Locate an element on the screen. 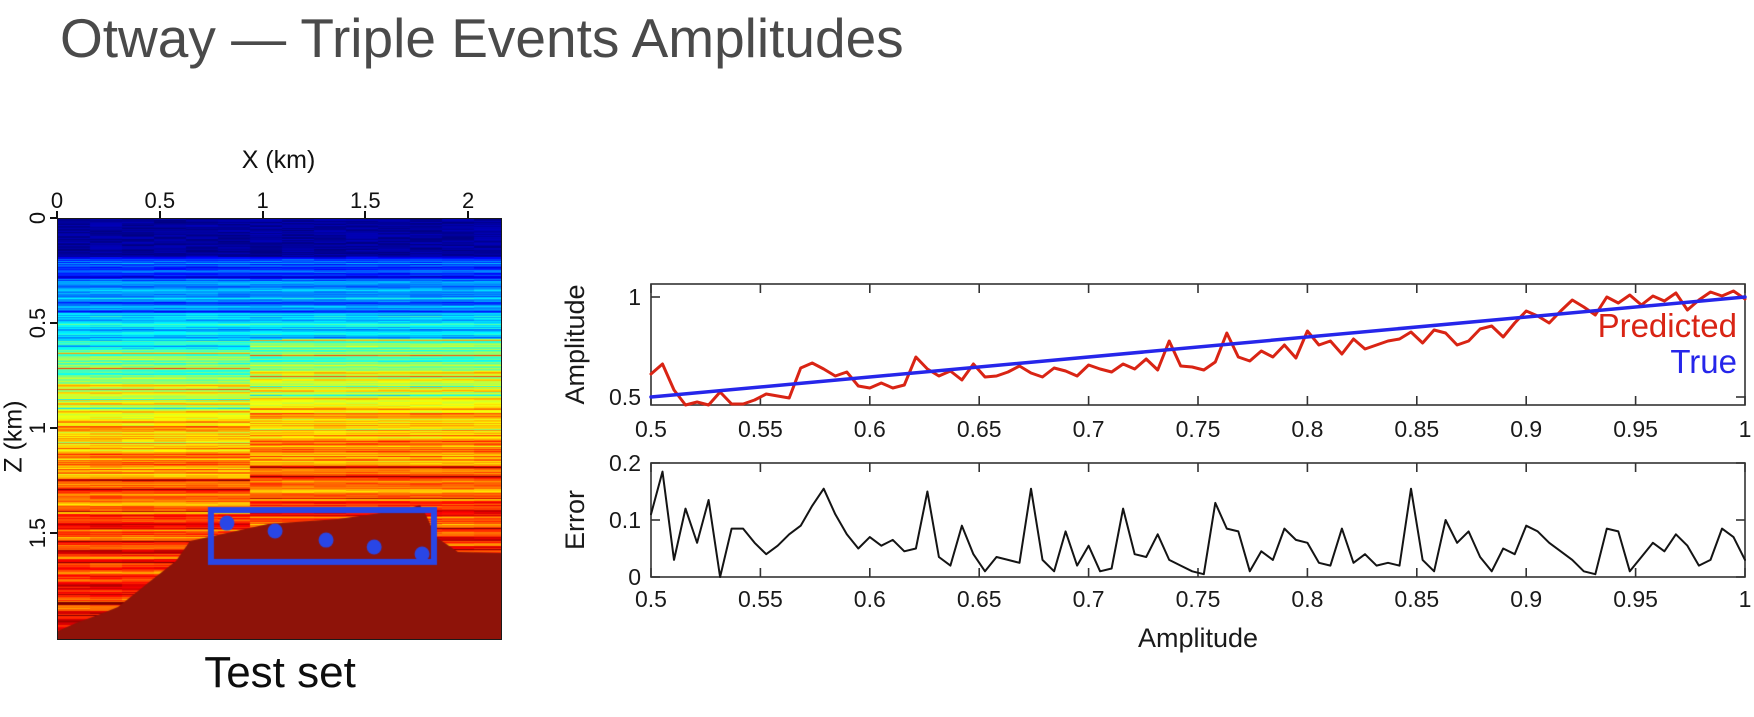 The image size is (1754, 717). y-tick-label: 1 is located at coordinates (634, 297).